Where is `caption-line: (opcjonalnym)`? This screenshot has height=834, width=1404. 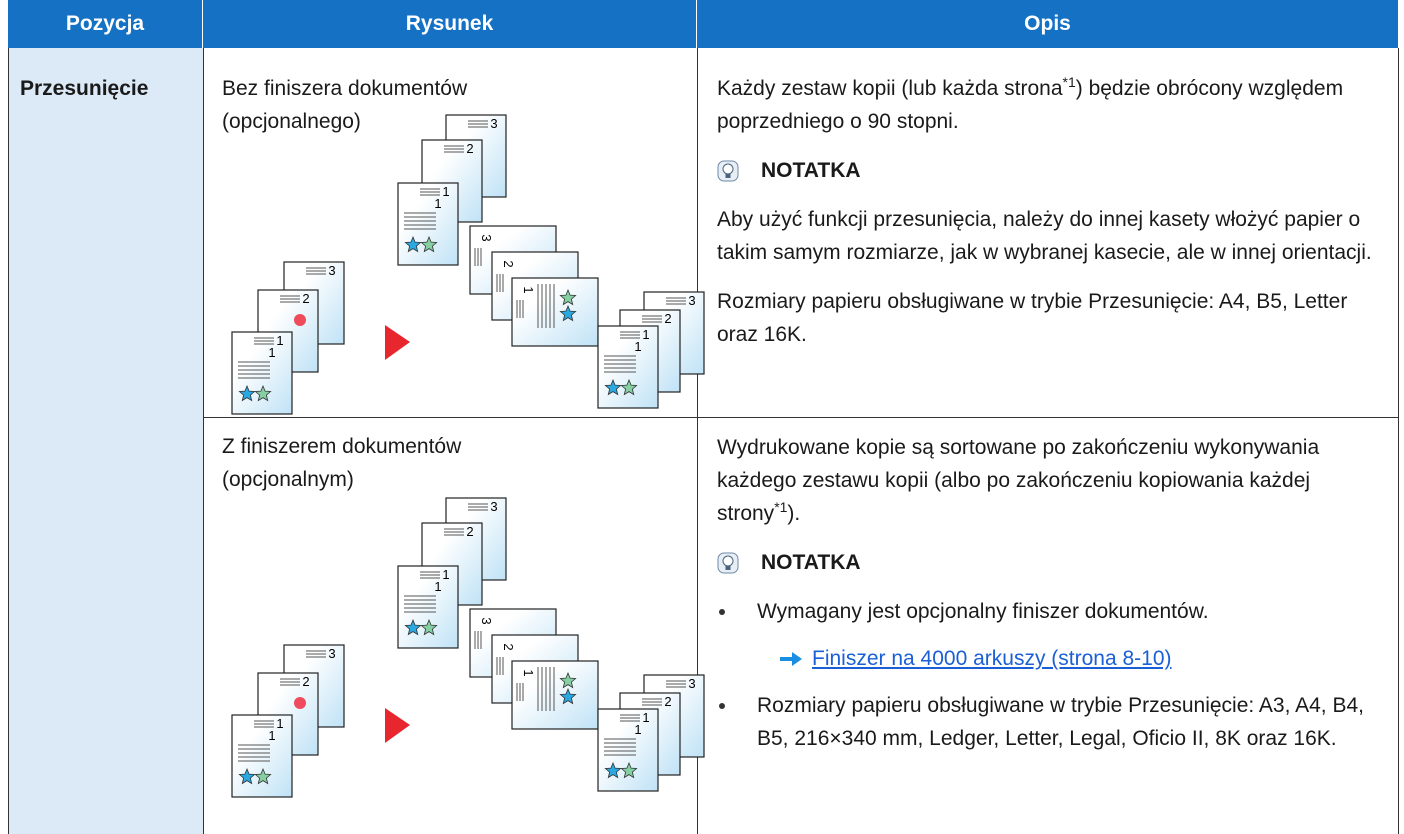
caption-line: (opcjonalnym) is located at coordinates (288, 479).